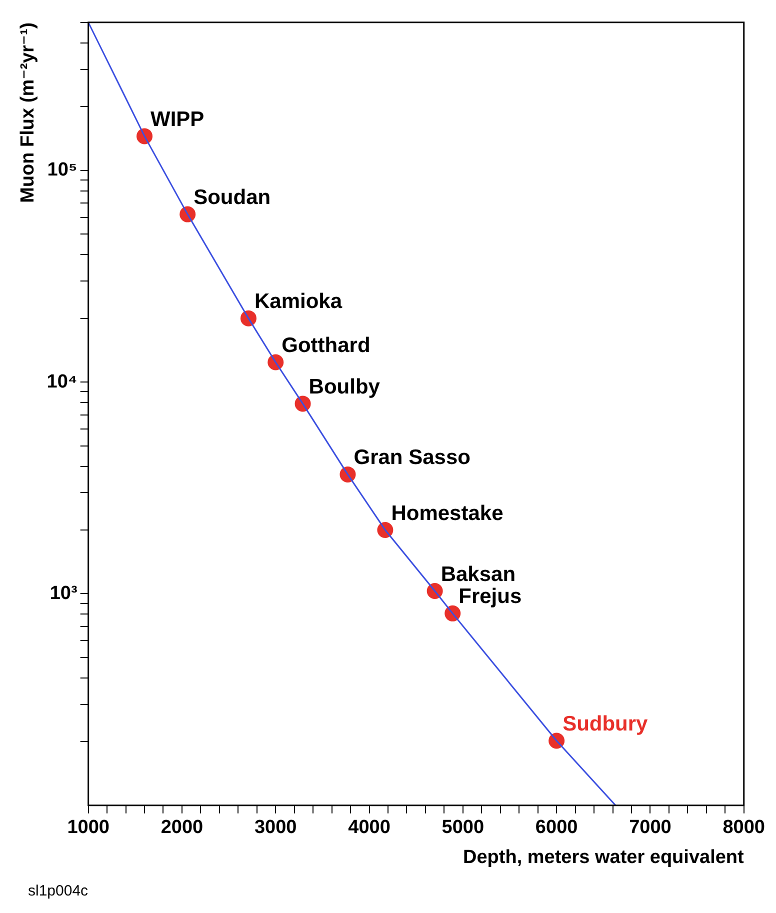 This screenshot has height=913, width=776. I want to click on x-tick-label: 1000, so click(88, 827).